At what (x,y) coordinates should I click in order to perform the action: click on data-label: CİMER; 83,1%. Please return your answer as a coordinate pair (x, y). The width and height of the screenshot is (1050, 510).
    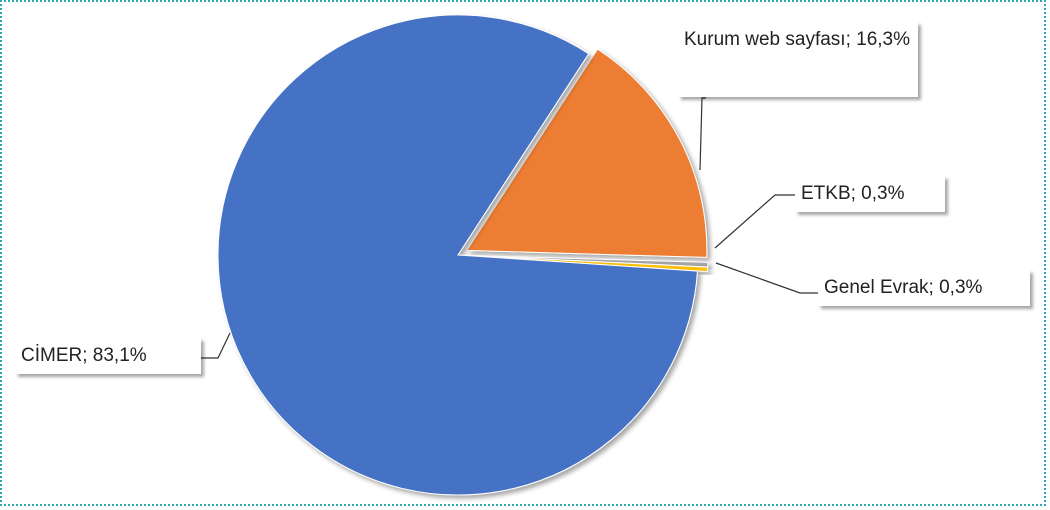
    Looking at the image, I should click on (108, 356).